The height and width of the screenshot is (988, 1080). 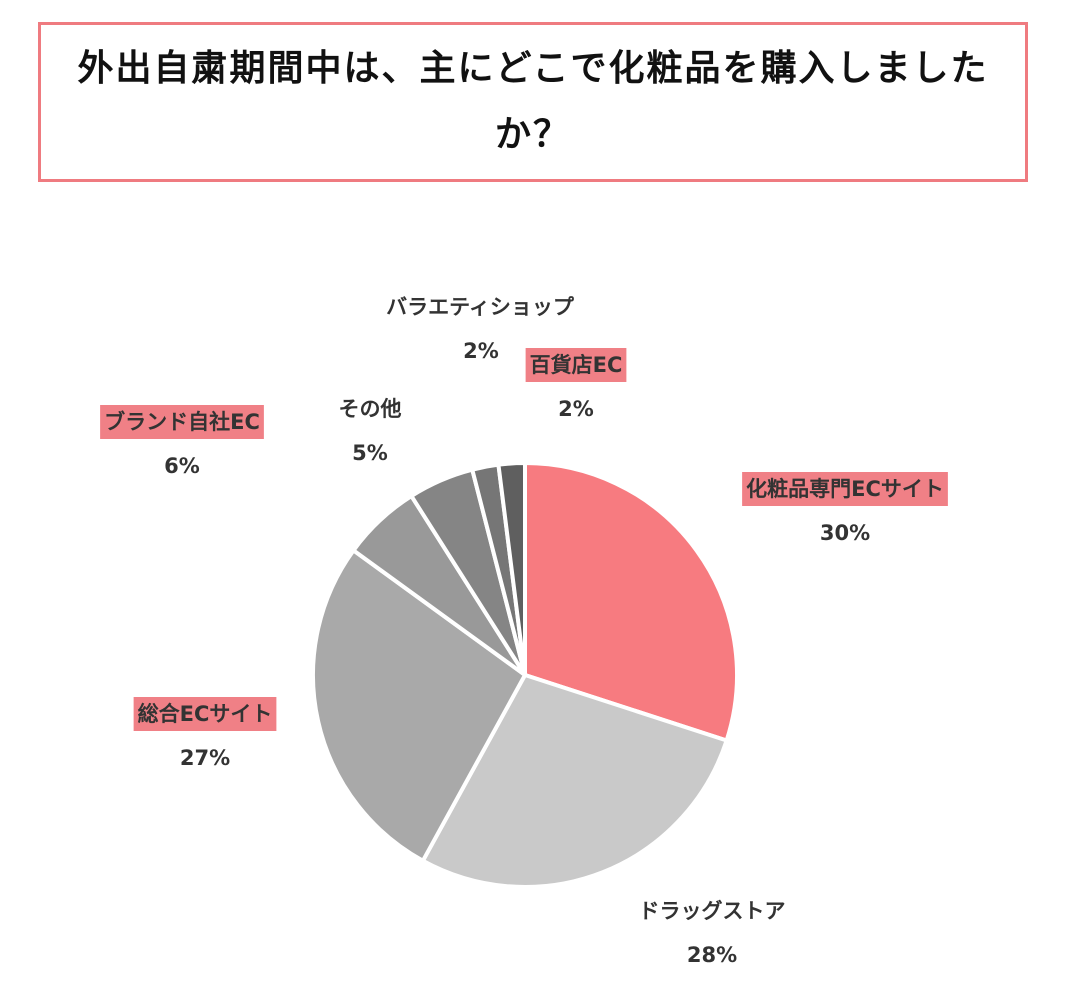 What do you see at coordinates (182, 441) in the screenshot?
I see `slice-label: ブランド自社EC 6%` at bounding box center [182, 441].